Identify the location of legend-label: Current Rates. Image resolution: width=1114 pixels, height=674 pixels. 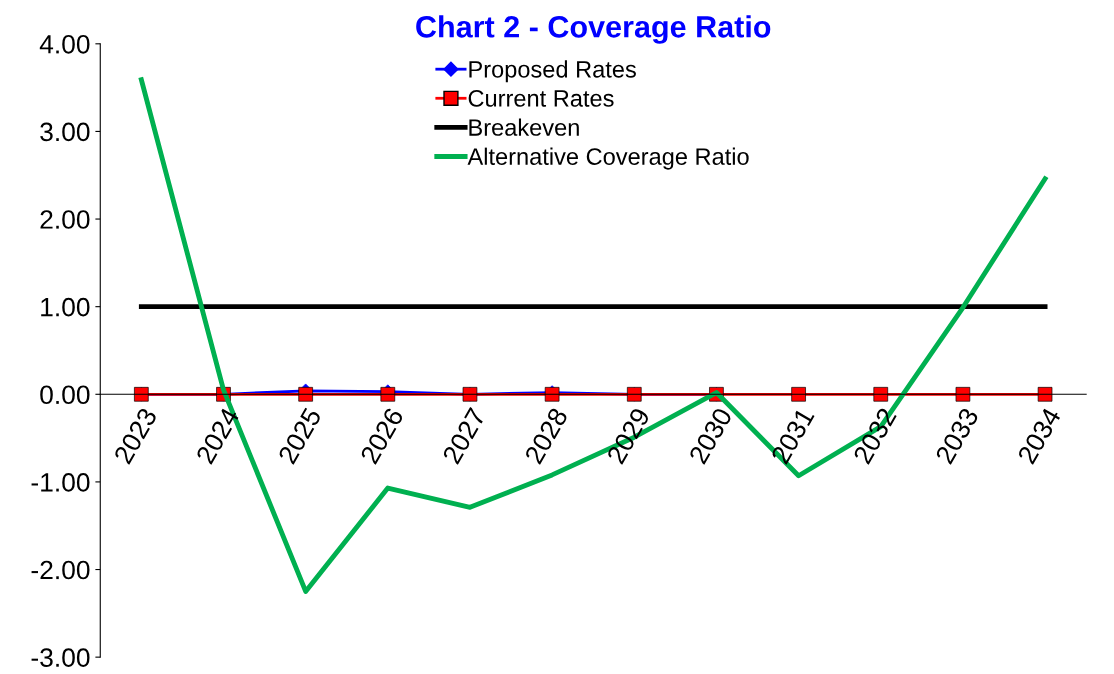
(541, 98).